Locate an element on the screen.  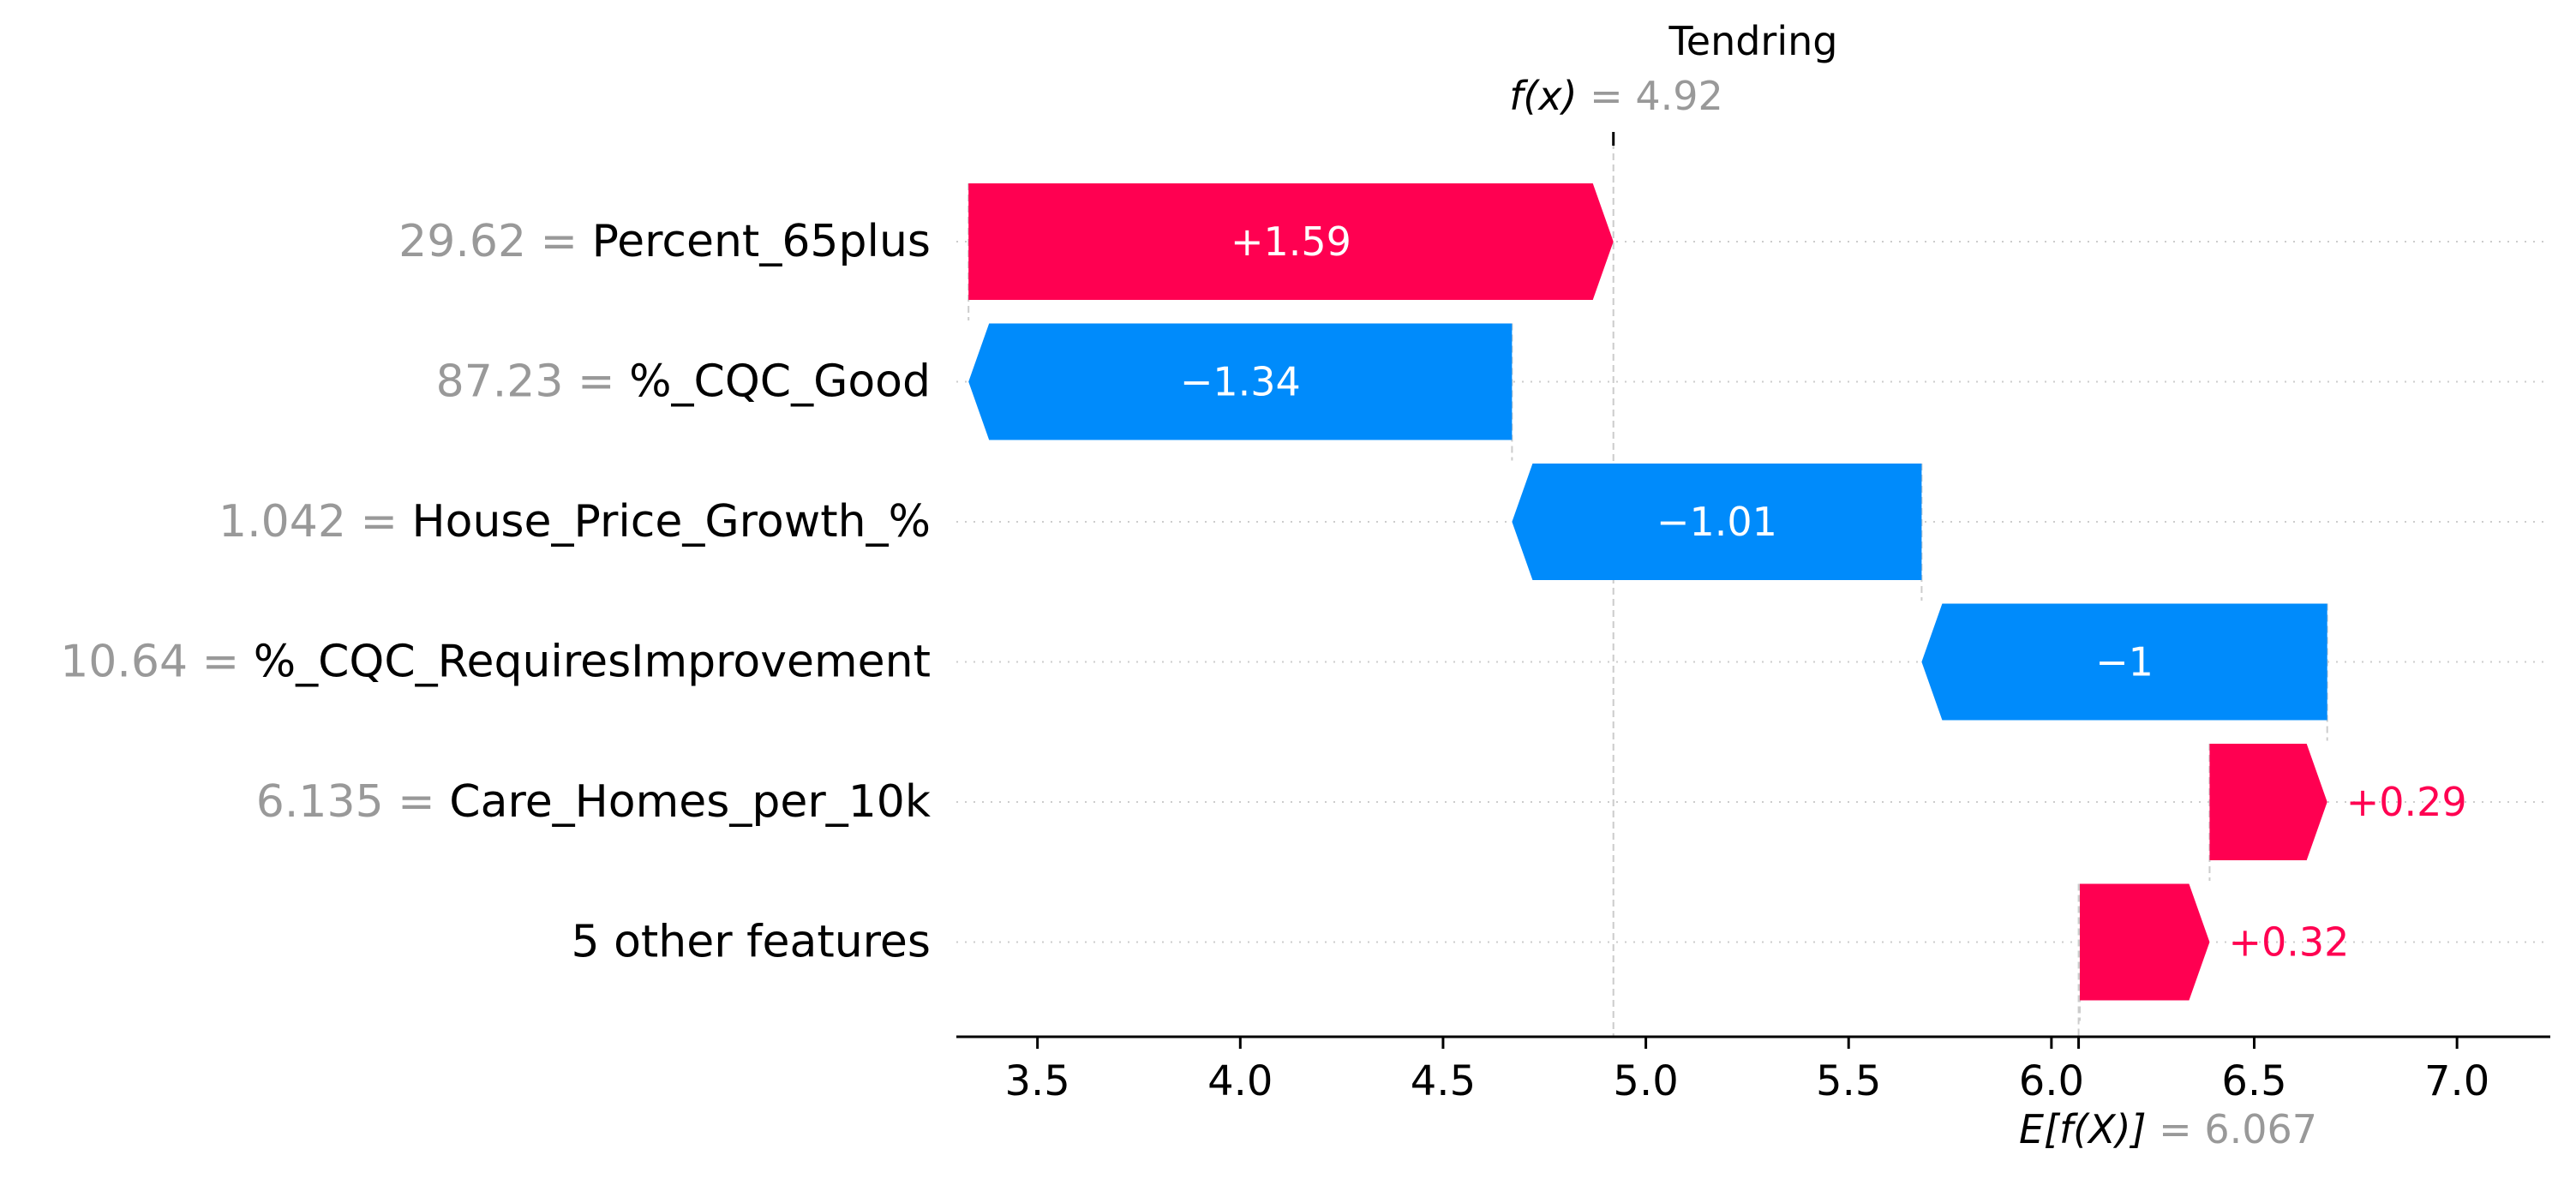
bar-care-homes-per-10k is located at coordinates (2268, 802).